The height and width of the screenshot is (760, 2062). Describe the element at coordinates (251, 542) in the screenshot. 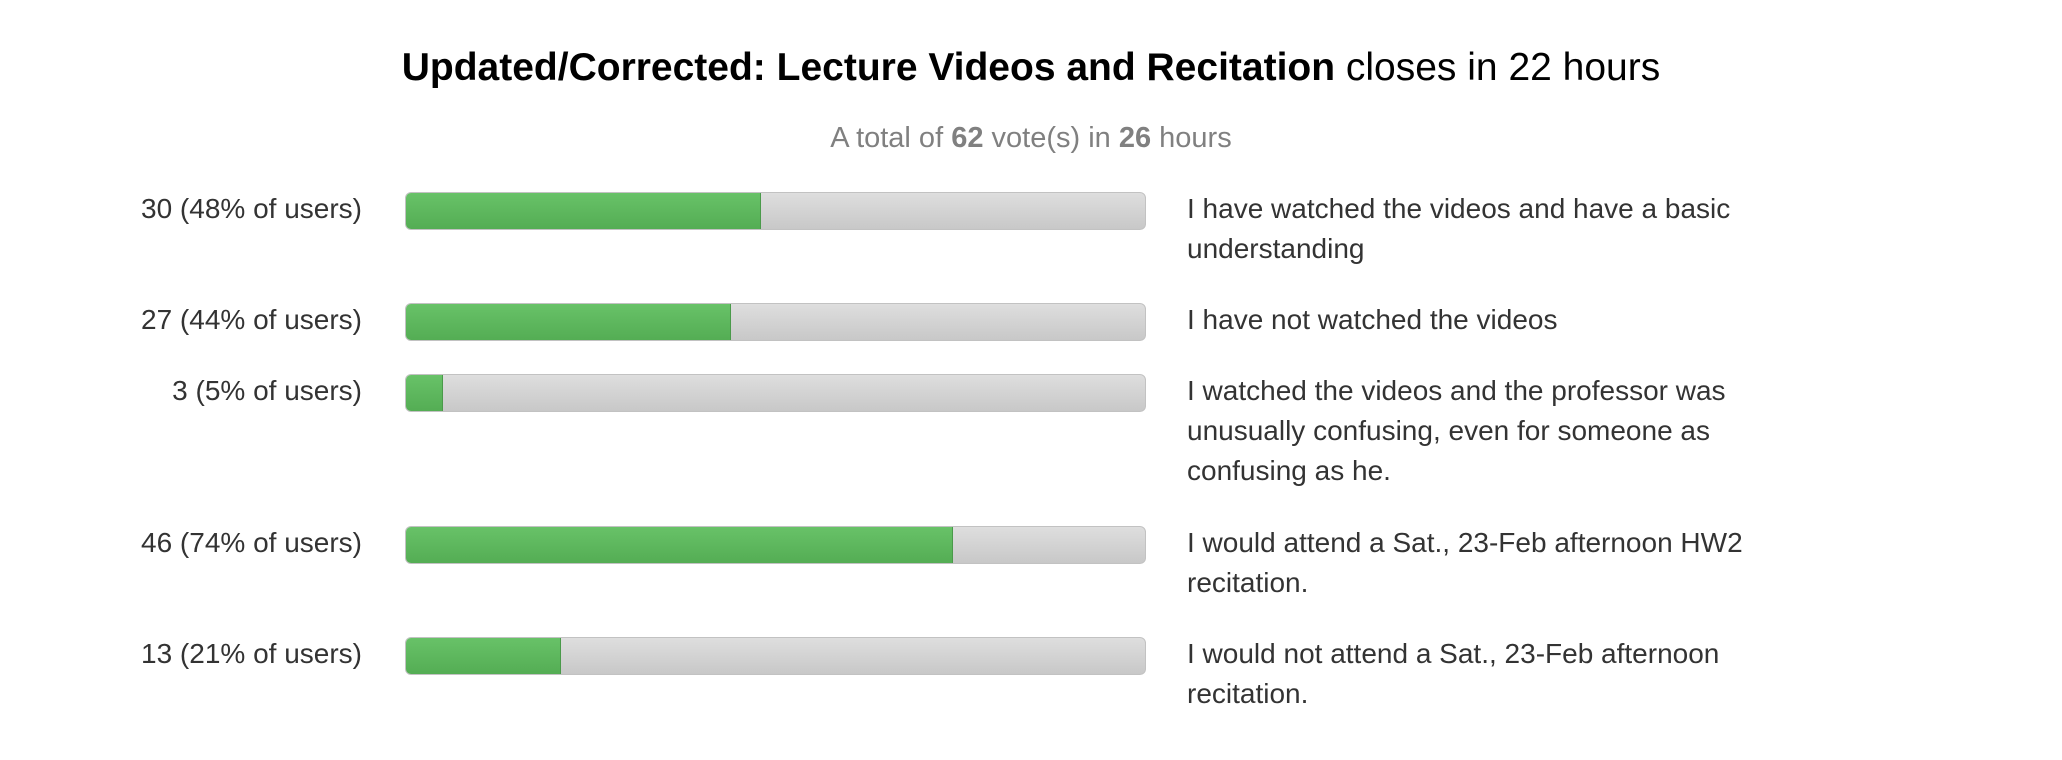

I see `option-vote-count: 46 (74% of users)` at that location.